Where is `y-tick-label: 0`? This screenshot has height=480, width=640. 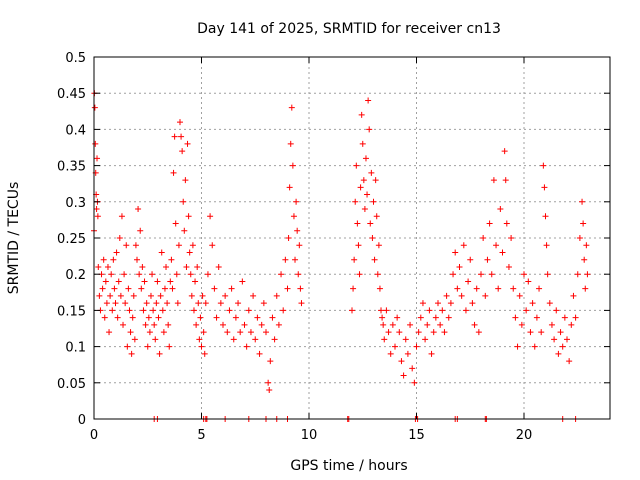
y-tick-label: 0 is located at coordinates (82, 420).